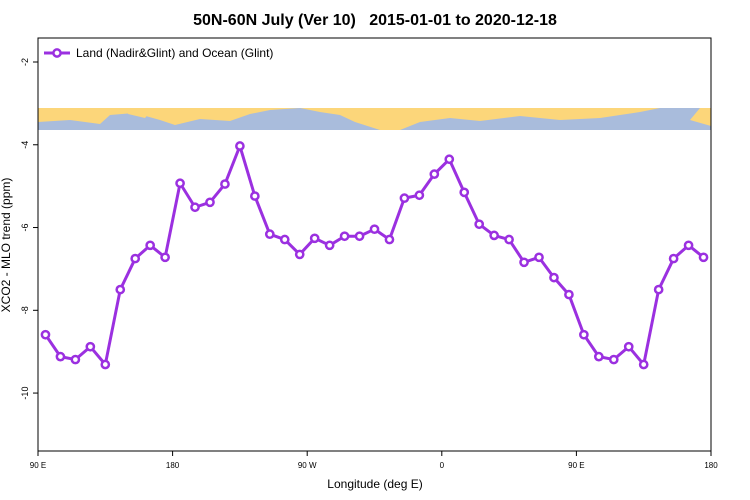 The height and width of the screenshot is (500, 750). Describe the element at coordinates (25, 228) in the screenshot. I see `y-tick-label: -6` at that location.